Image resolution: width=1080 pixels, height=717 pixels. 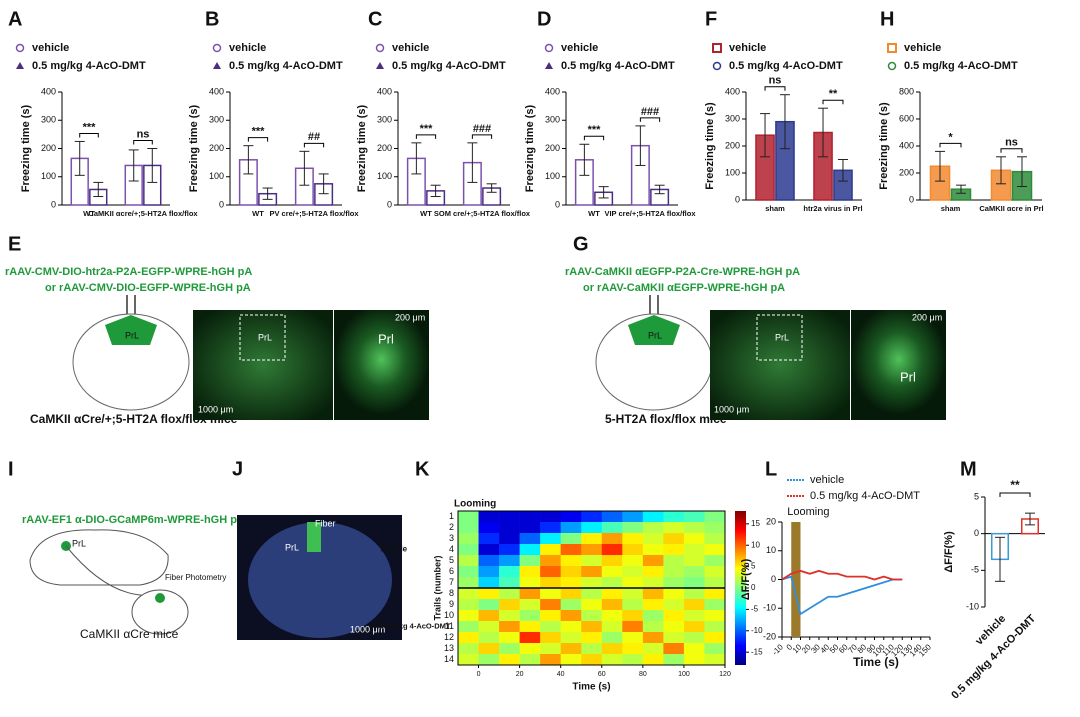 I want to click on group-label: vehicle, so click(x=394, y=549).